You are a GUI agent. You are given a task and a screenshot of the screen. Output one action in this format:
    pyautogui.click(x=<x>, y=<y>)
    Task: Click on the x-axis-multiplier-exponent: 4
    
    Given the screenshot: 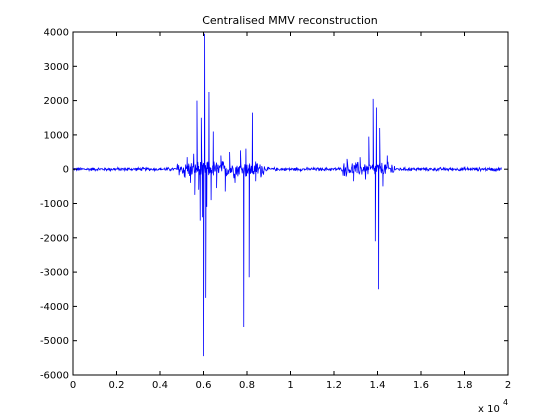 What is the action you would take?
    pyautogui.click(x=505, y=402)
    